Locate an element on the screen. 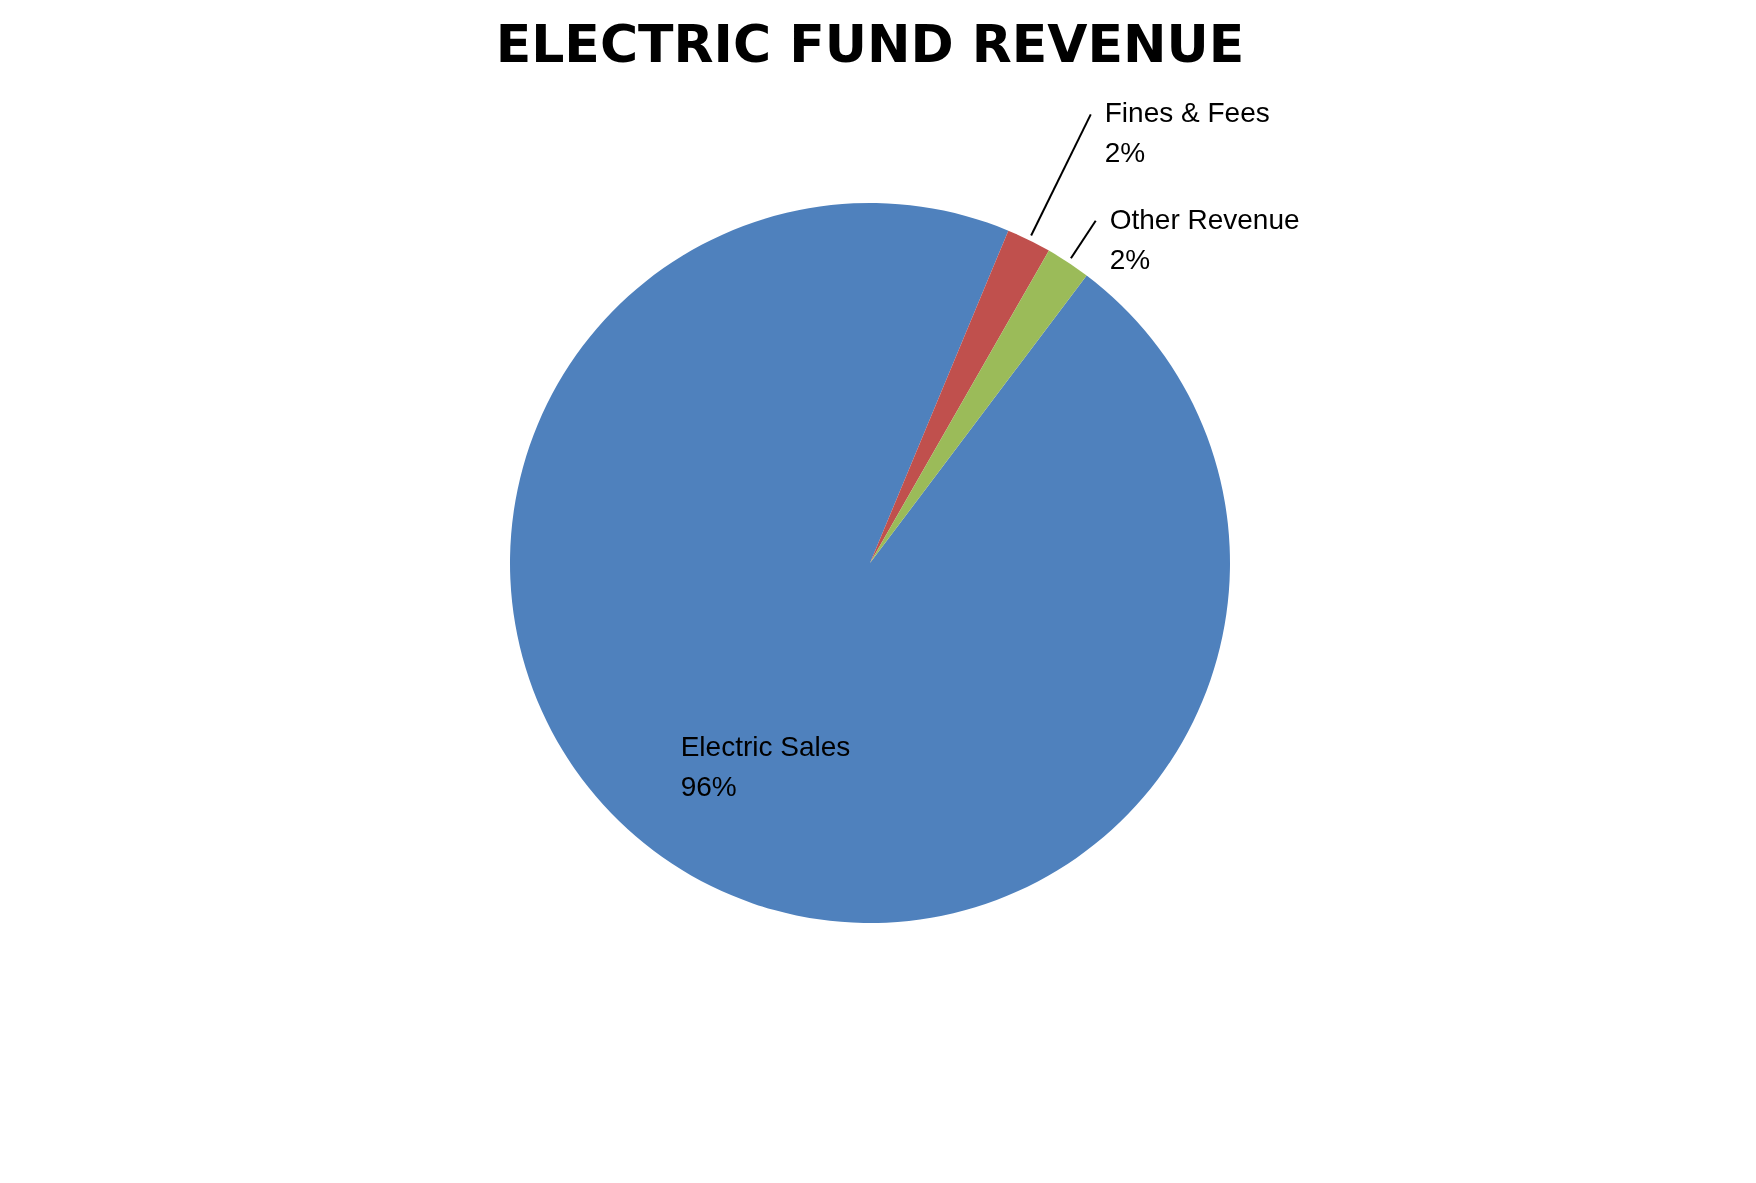 The height and width of the screenshot is (1183, 1756). slice-label: Other Revenue is located at coordinates (1204, 219).